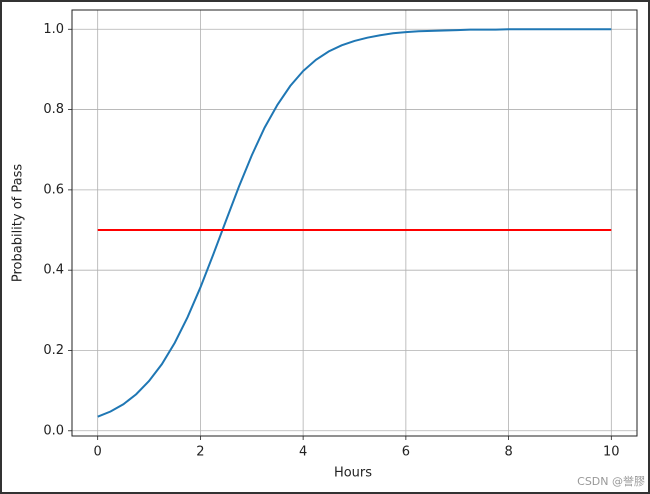 Image resolution: width=650 pixels, height=494 pixels. What do you see at coordinates (611, 452) in the screenshot?
I see `x-tick-label: 10` at bounding box center [611, 452].